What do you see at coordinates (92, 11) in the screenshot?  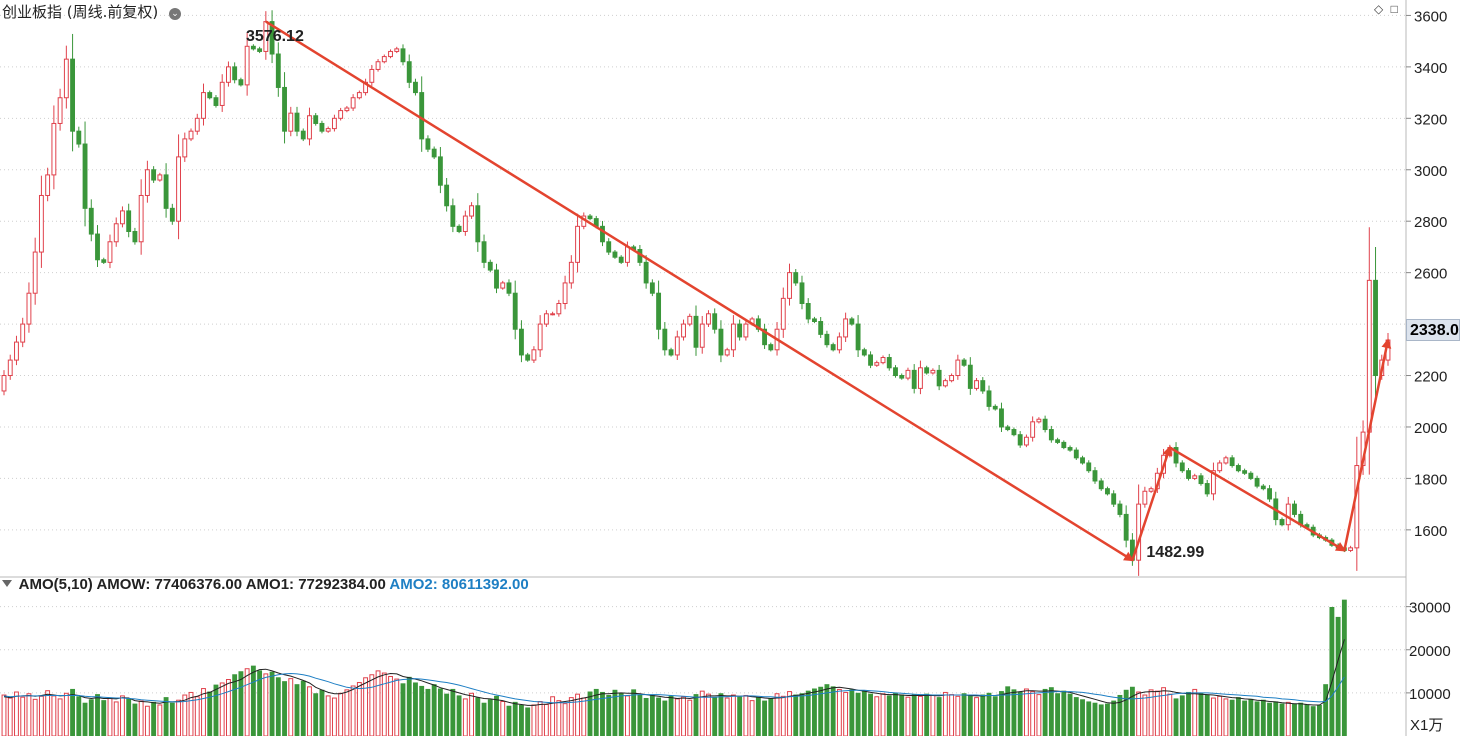 I see `chart-title: 创业板指 (周线.前复权) ⌄` at bounding box center [92, 11].